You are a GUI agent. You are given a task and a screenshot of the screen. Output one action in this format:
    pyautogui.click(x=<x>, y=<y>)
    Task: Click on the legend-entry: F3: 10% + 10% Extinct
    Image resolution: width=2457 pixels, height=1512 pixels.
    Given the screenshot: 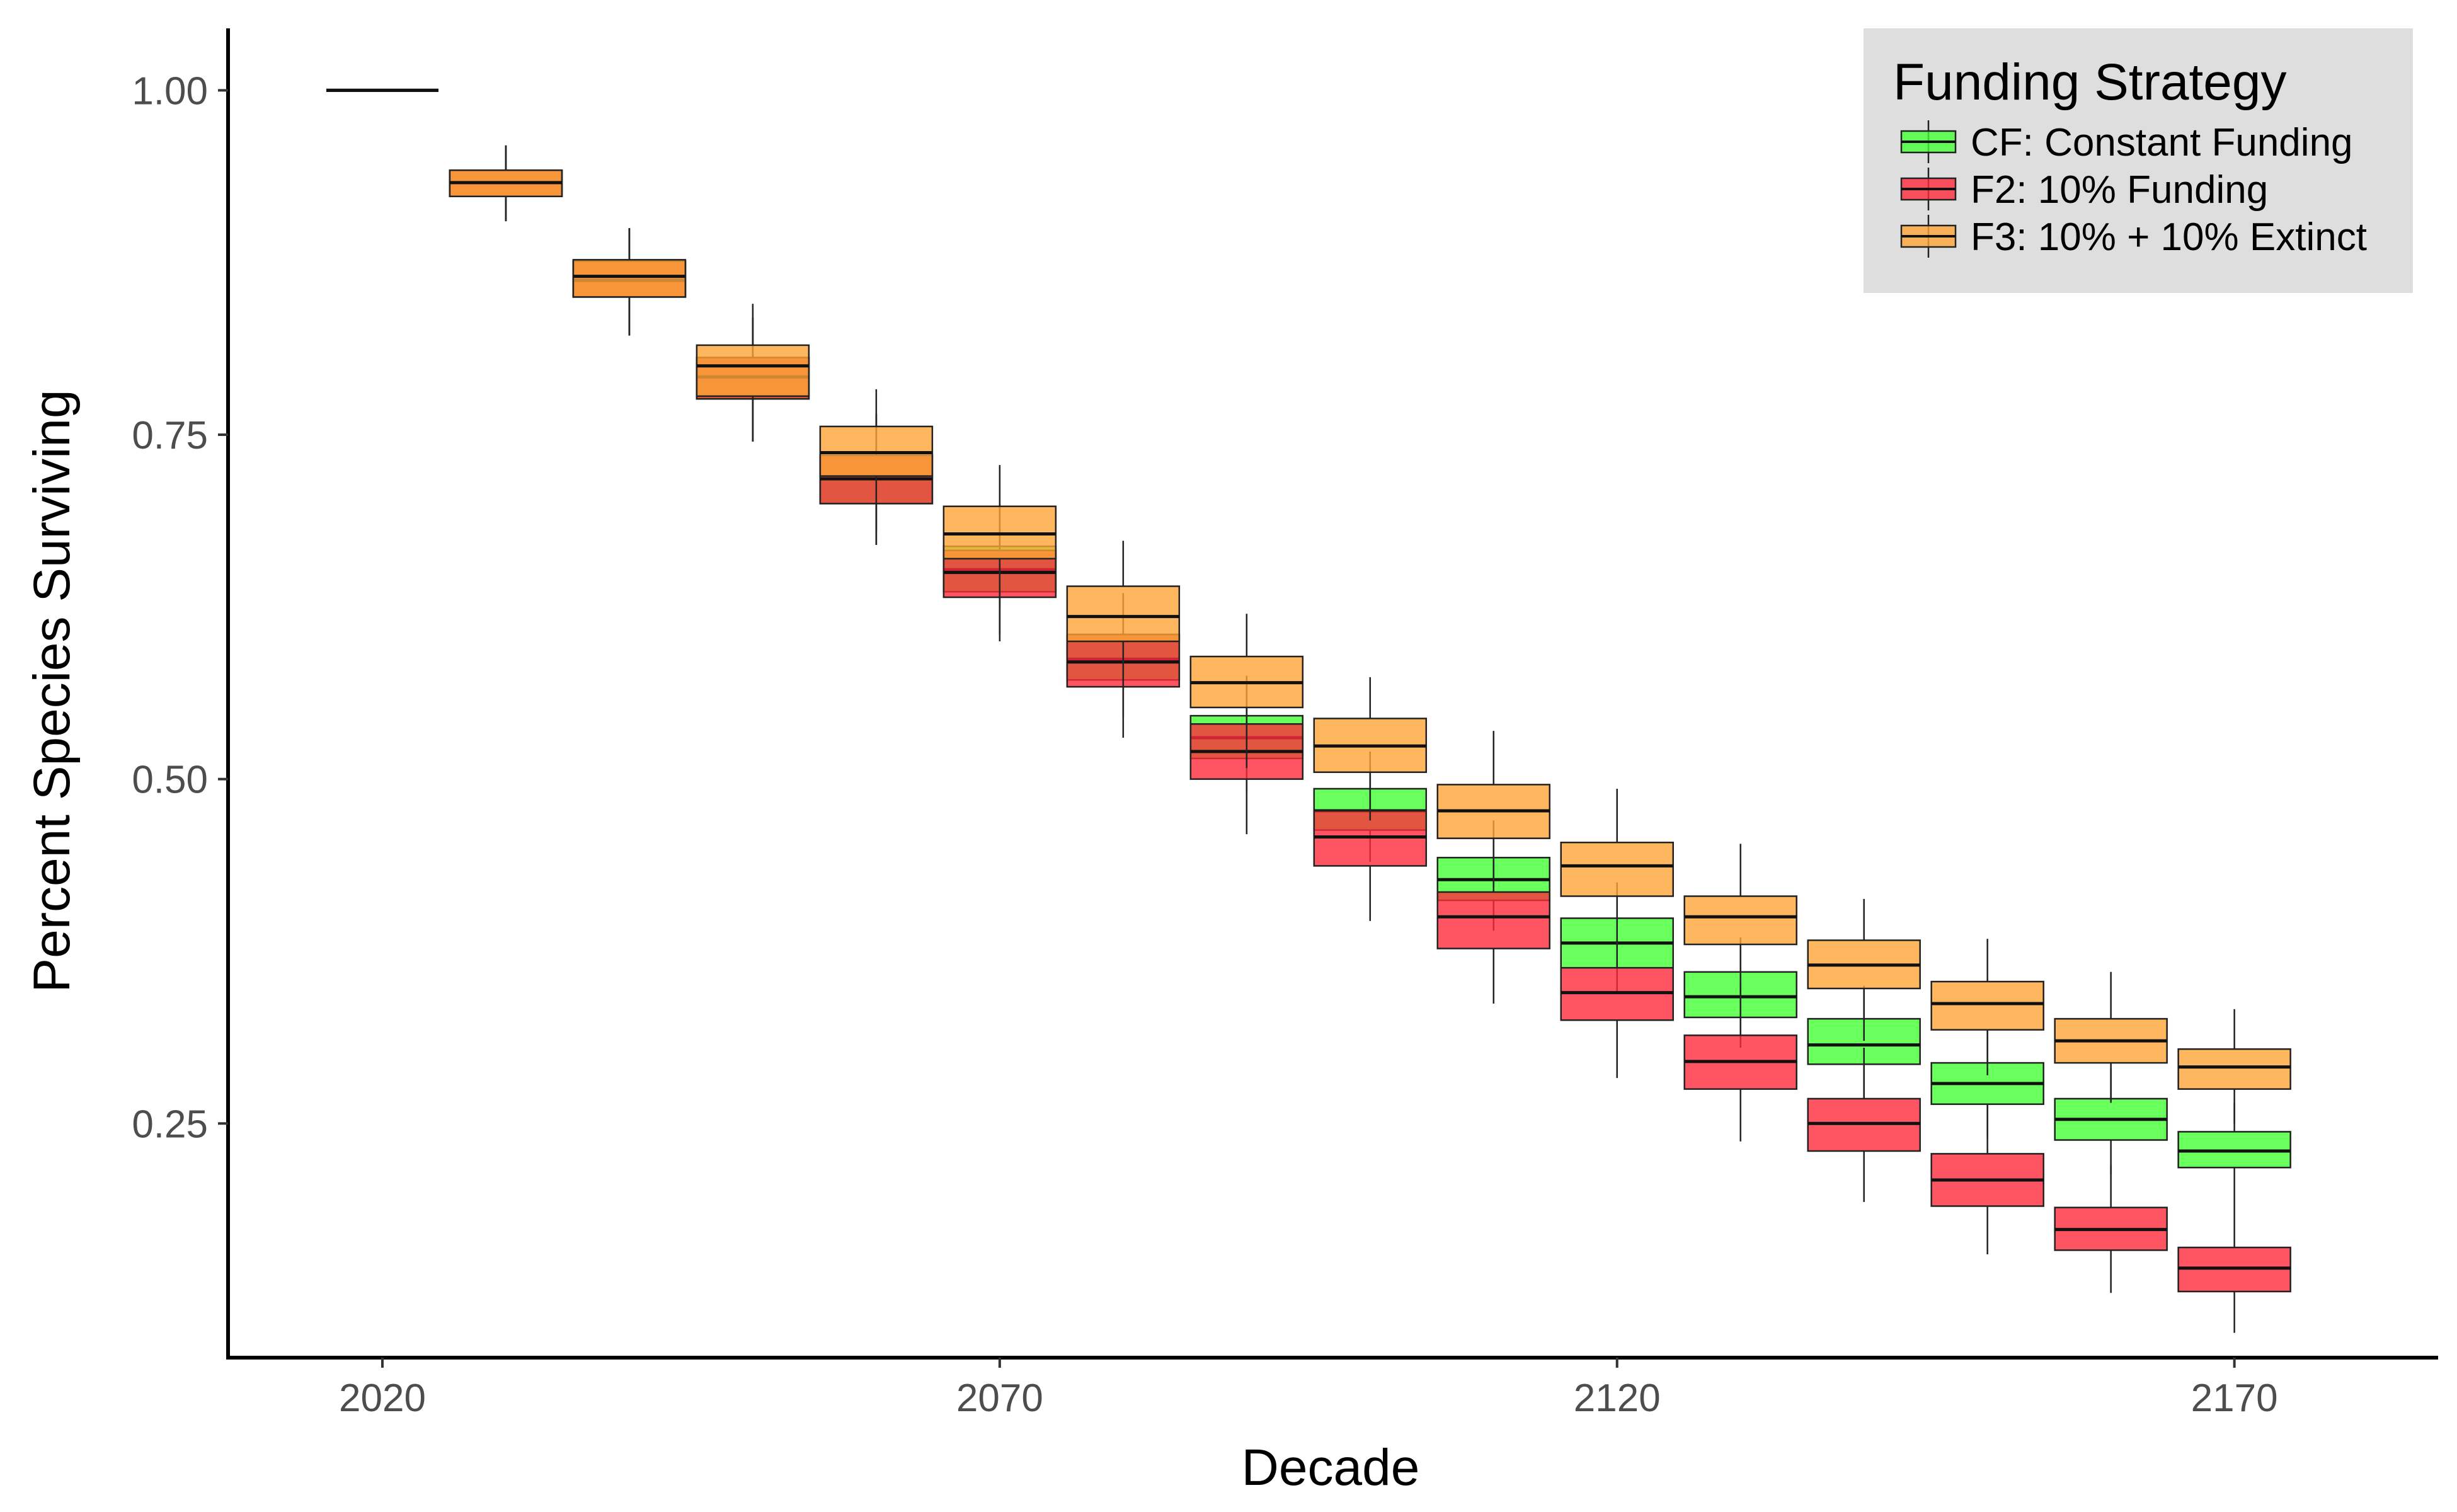 What is the action you would take?
    pyautogui.click(x=2133, y=237)
    